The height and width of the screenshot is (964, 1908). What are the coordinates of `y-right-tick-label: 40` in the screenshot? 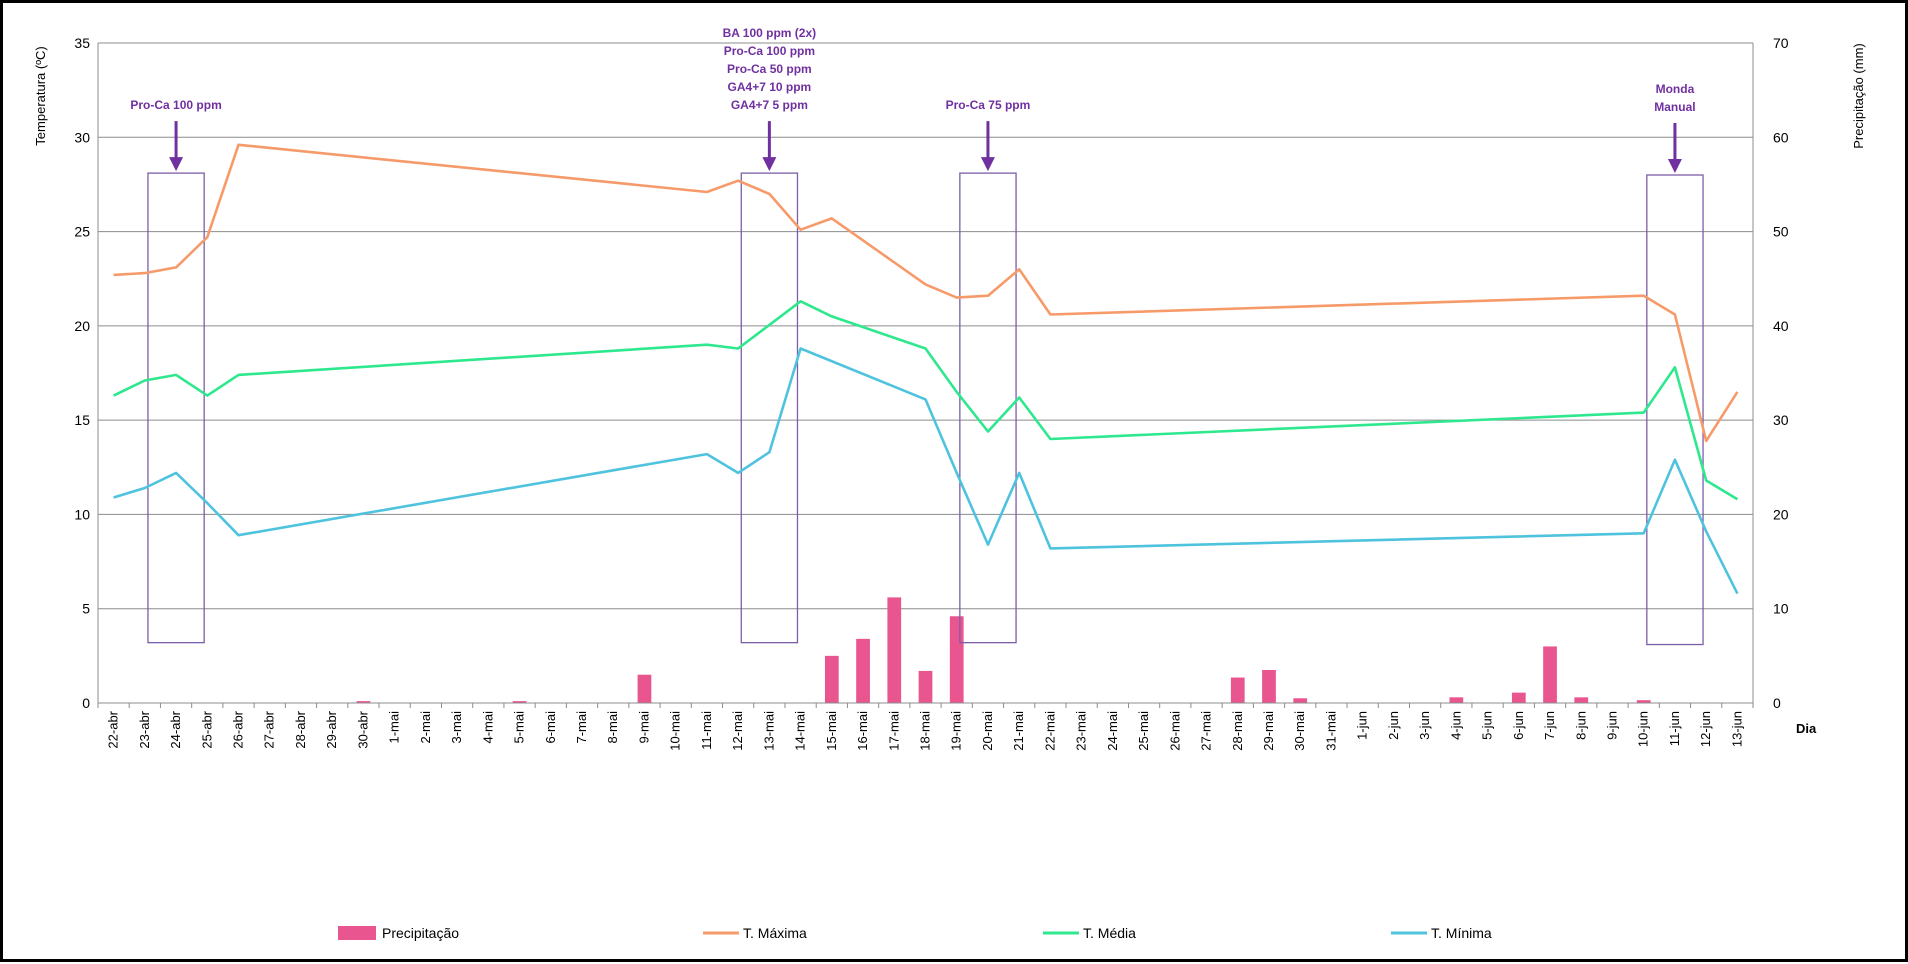 It's located at (1781, 326).